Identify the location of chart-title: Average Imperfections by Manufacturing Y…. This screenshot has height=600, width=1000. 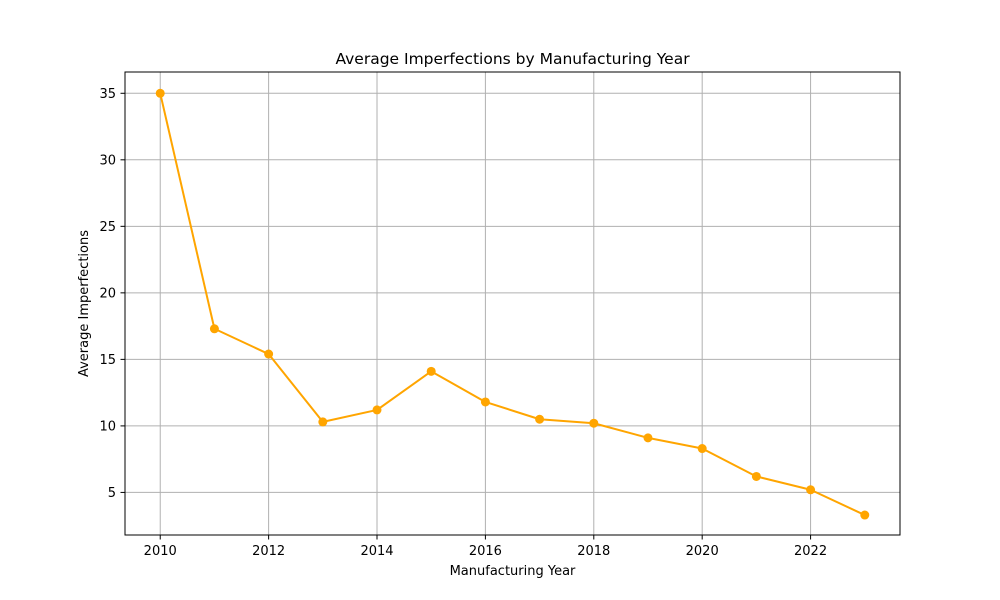
(512, 59).